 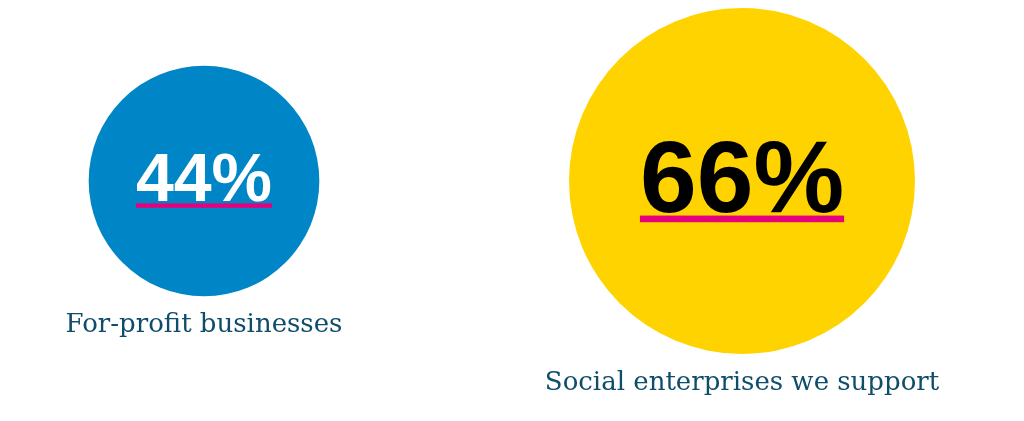 I want to click on category-label: For-profit businesses, so click(x=204, y=323).